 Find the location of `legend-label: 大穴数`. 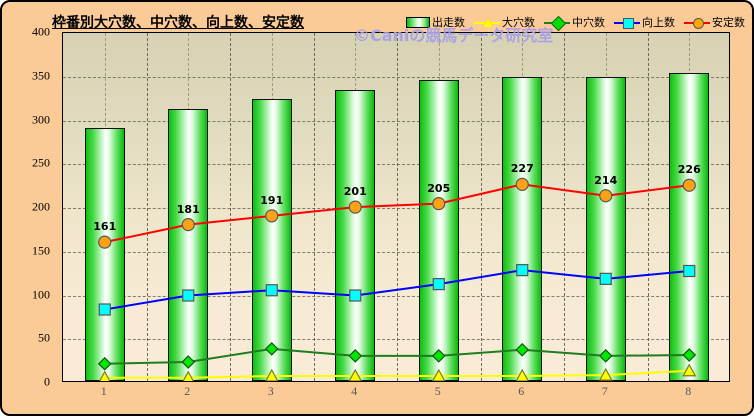

legend-label: 大穴数 is located at coordinates (518, 22).